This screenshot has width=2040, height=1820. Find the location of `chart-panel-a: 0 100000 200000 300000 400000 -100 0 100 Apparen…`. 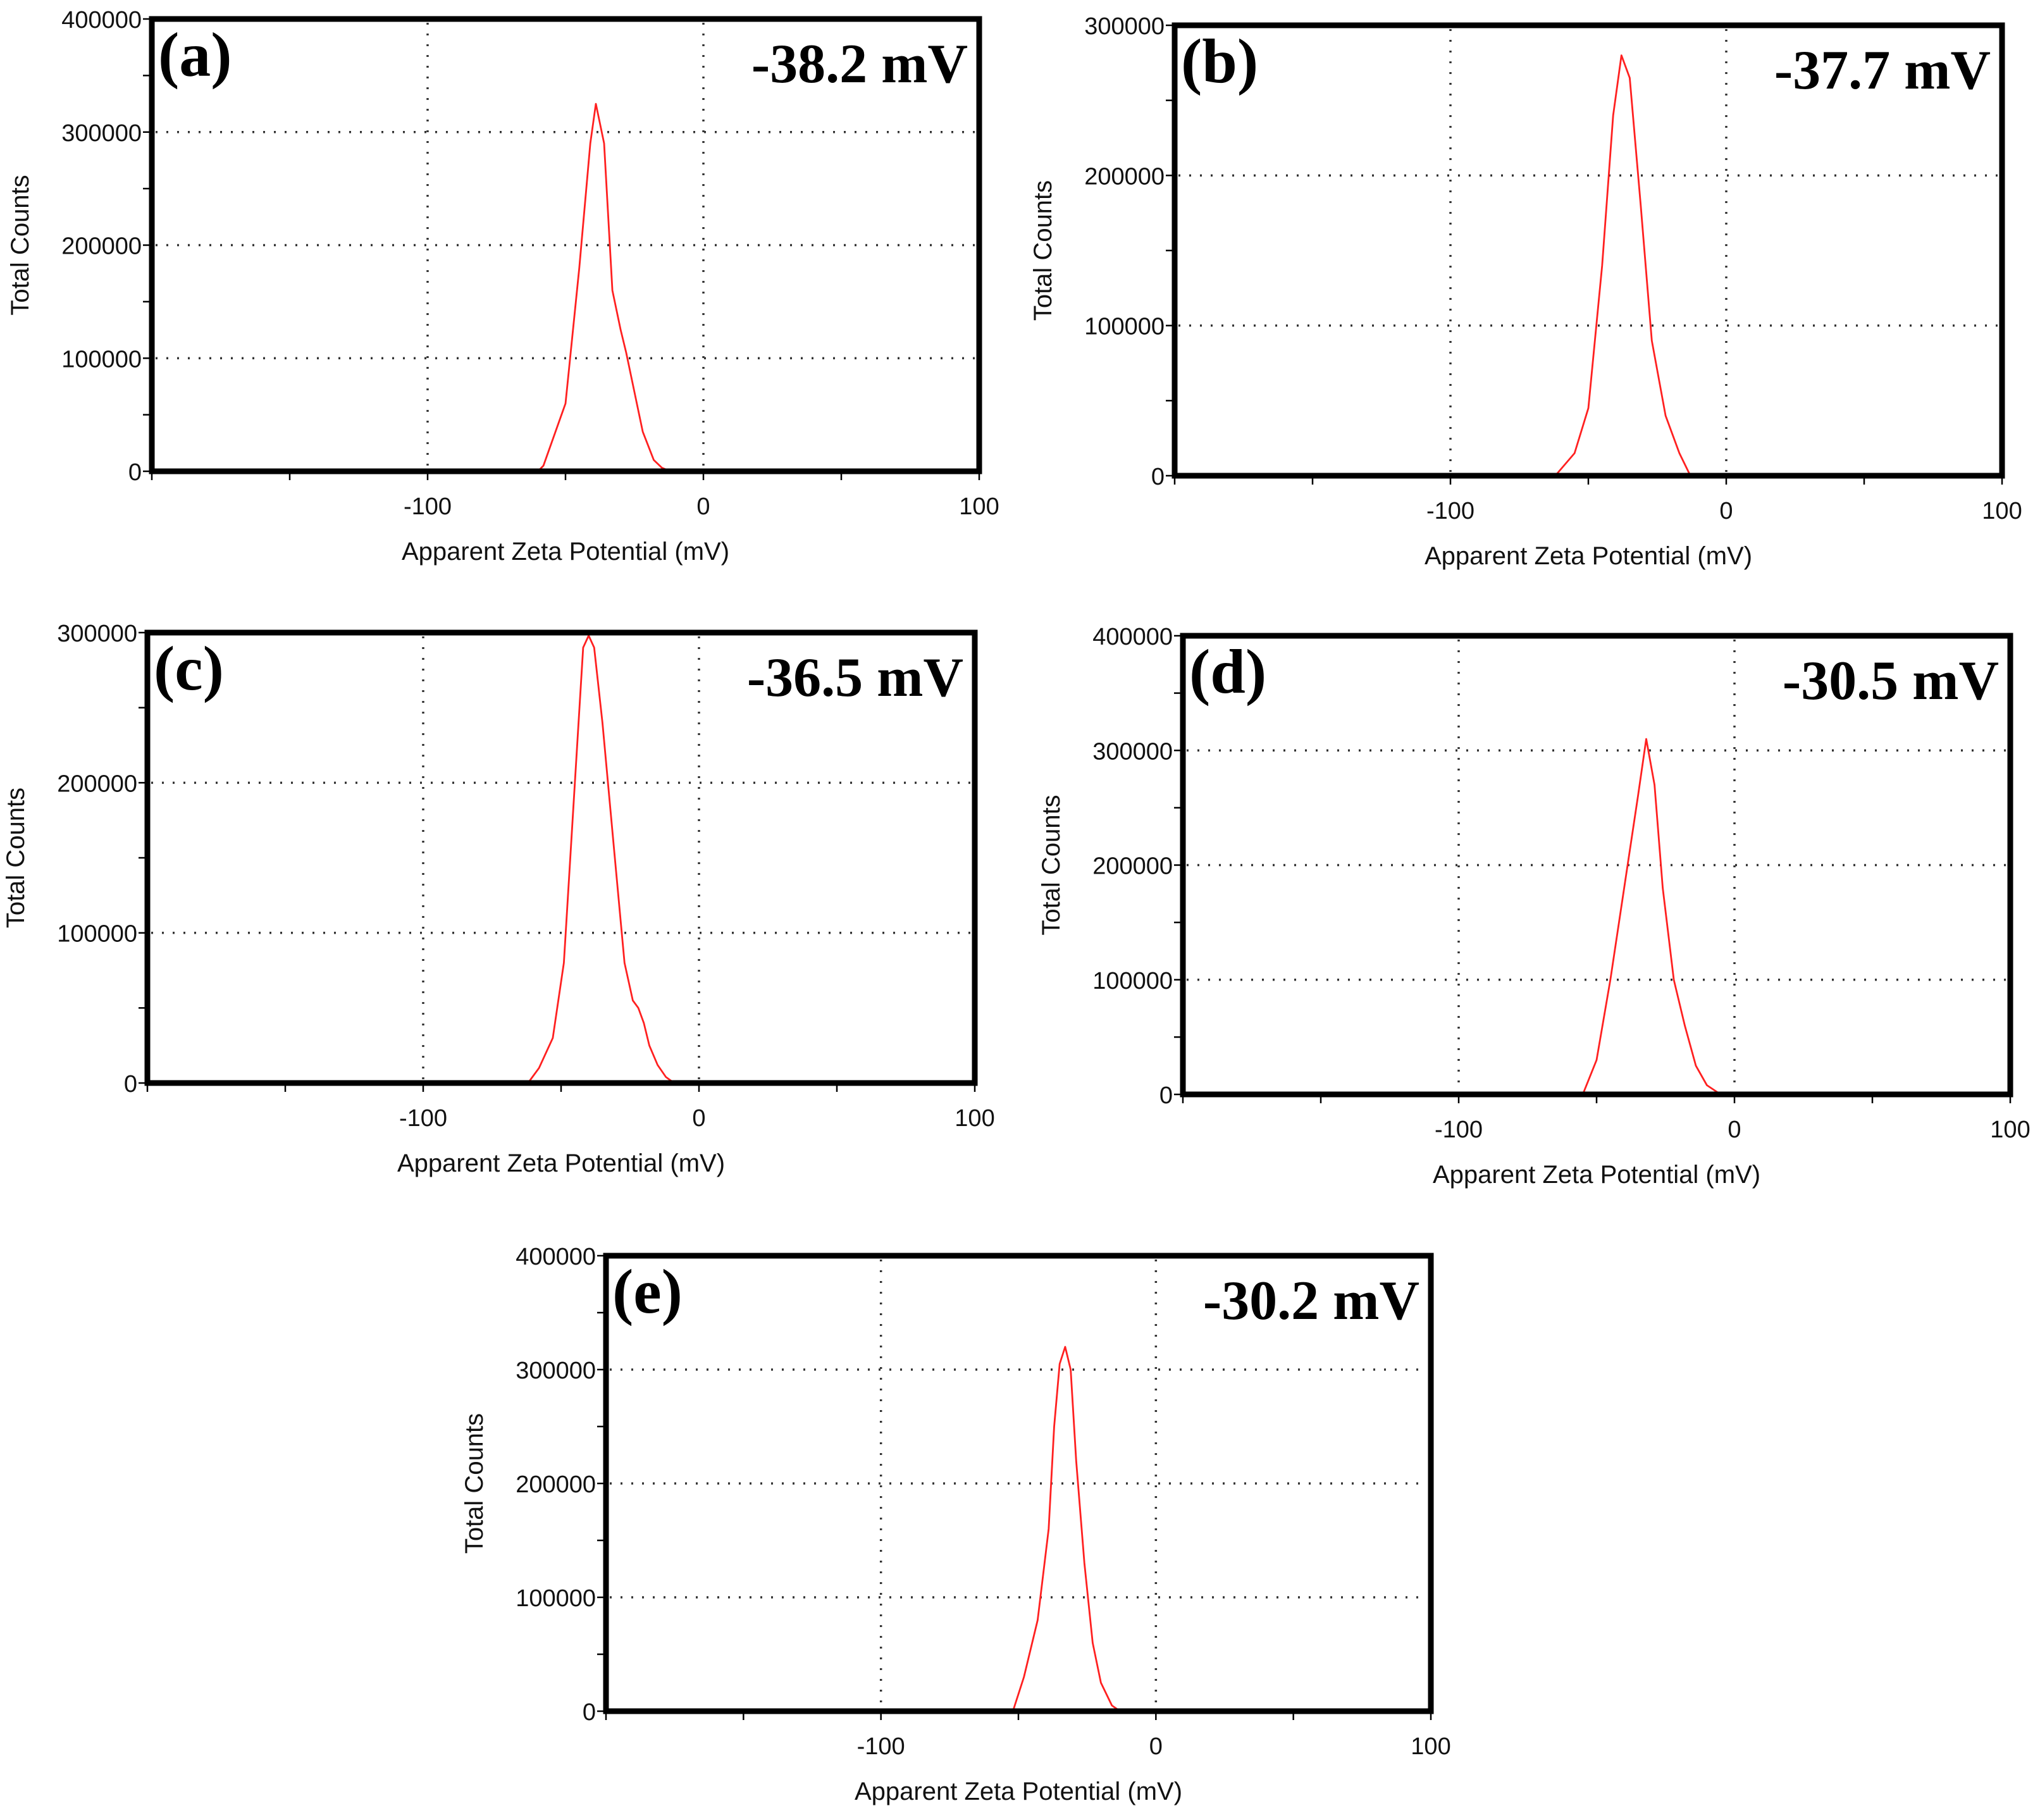

chart-panel-a: 0 100000 200000 300000 400000 -100 0 100 Apparen… is located at coordinates (502, 286).